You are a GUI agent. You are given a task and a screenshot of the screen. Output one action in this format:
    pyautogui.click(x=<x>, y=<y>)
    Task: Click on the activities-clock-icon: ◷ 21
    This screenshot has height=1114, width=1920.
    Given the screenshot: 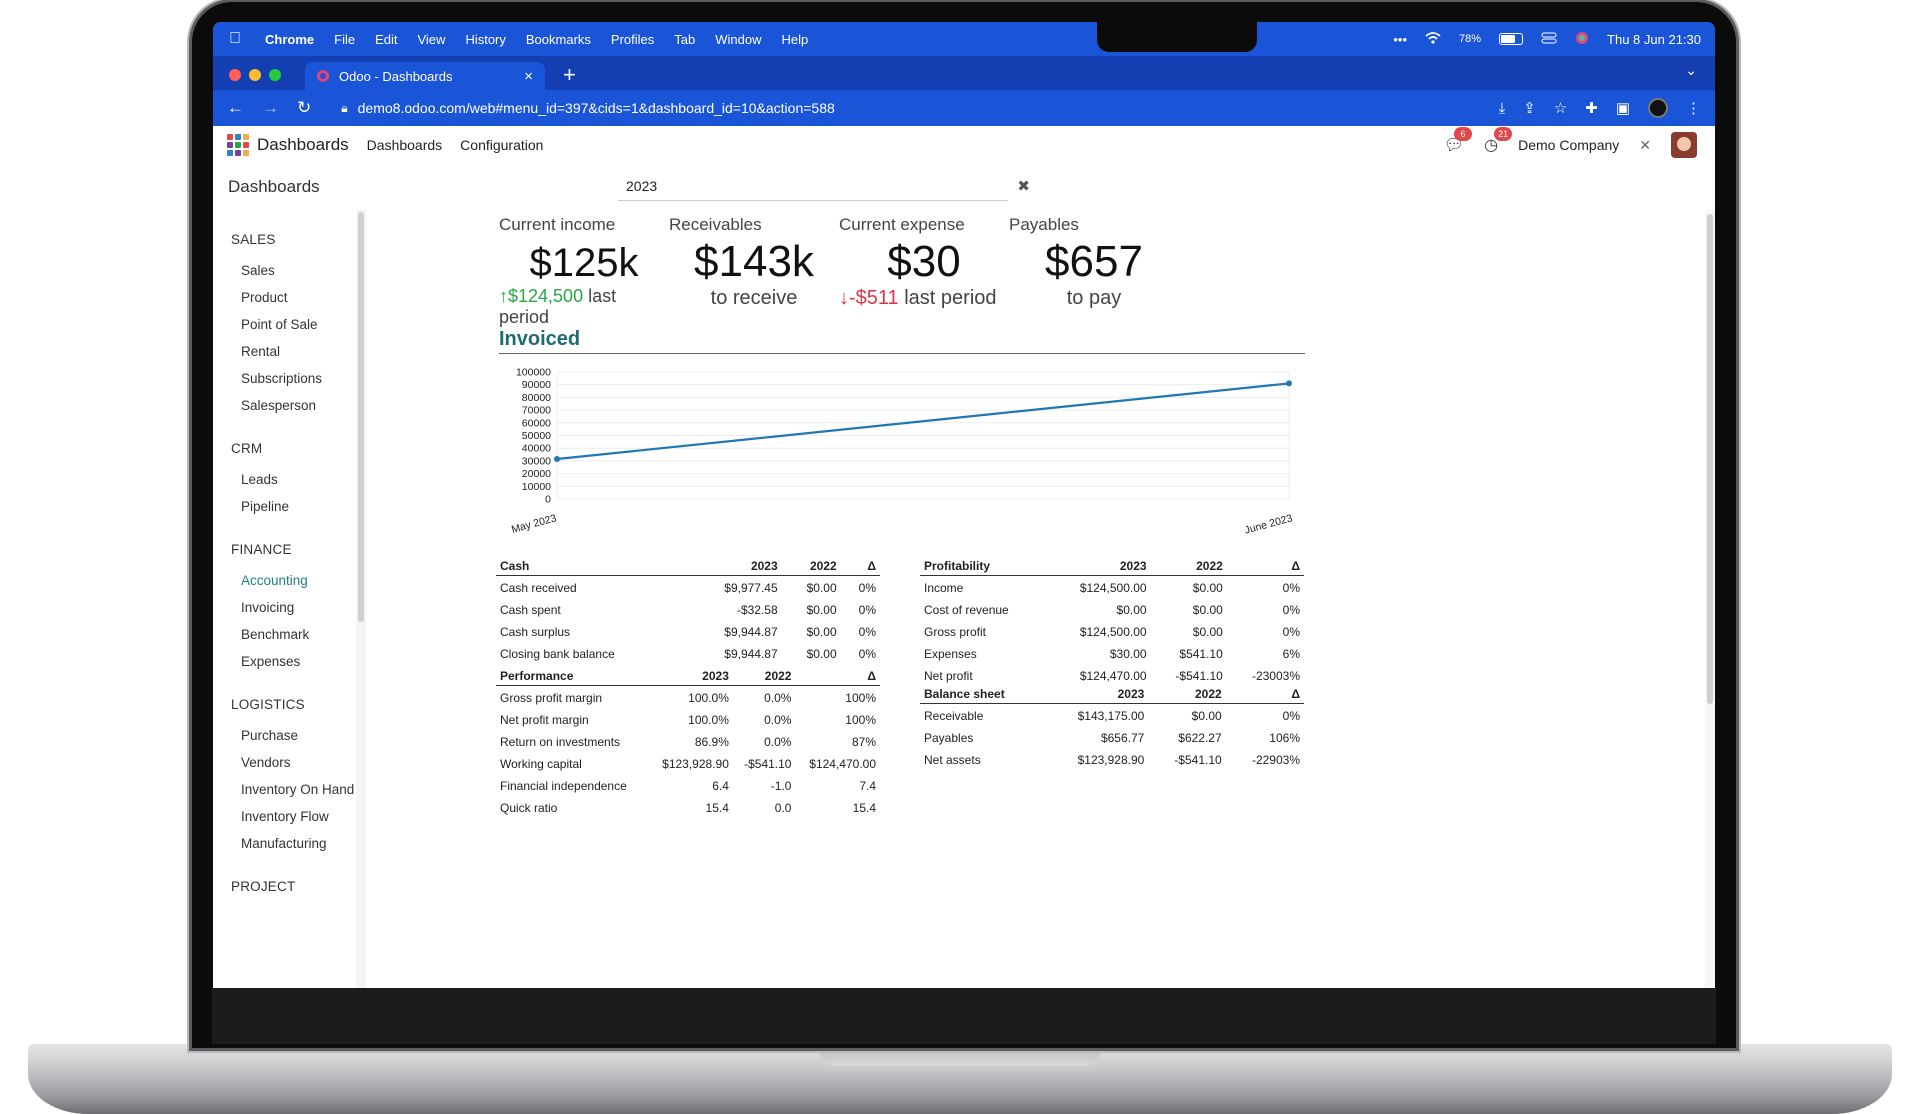 What is the action you would take?
    pyautogui.click(x=1498, y=141)
    